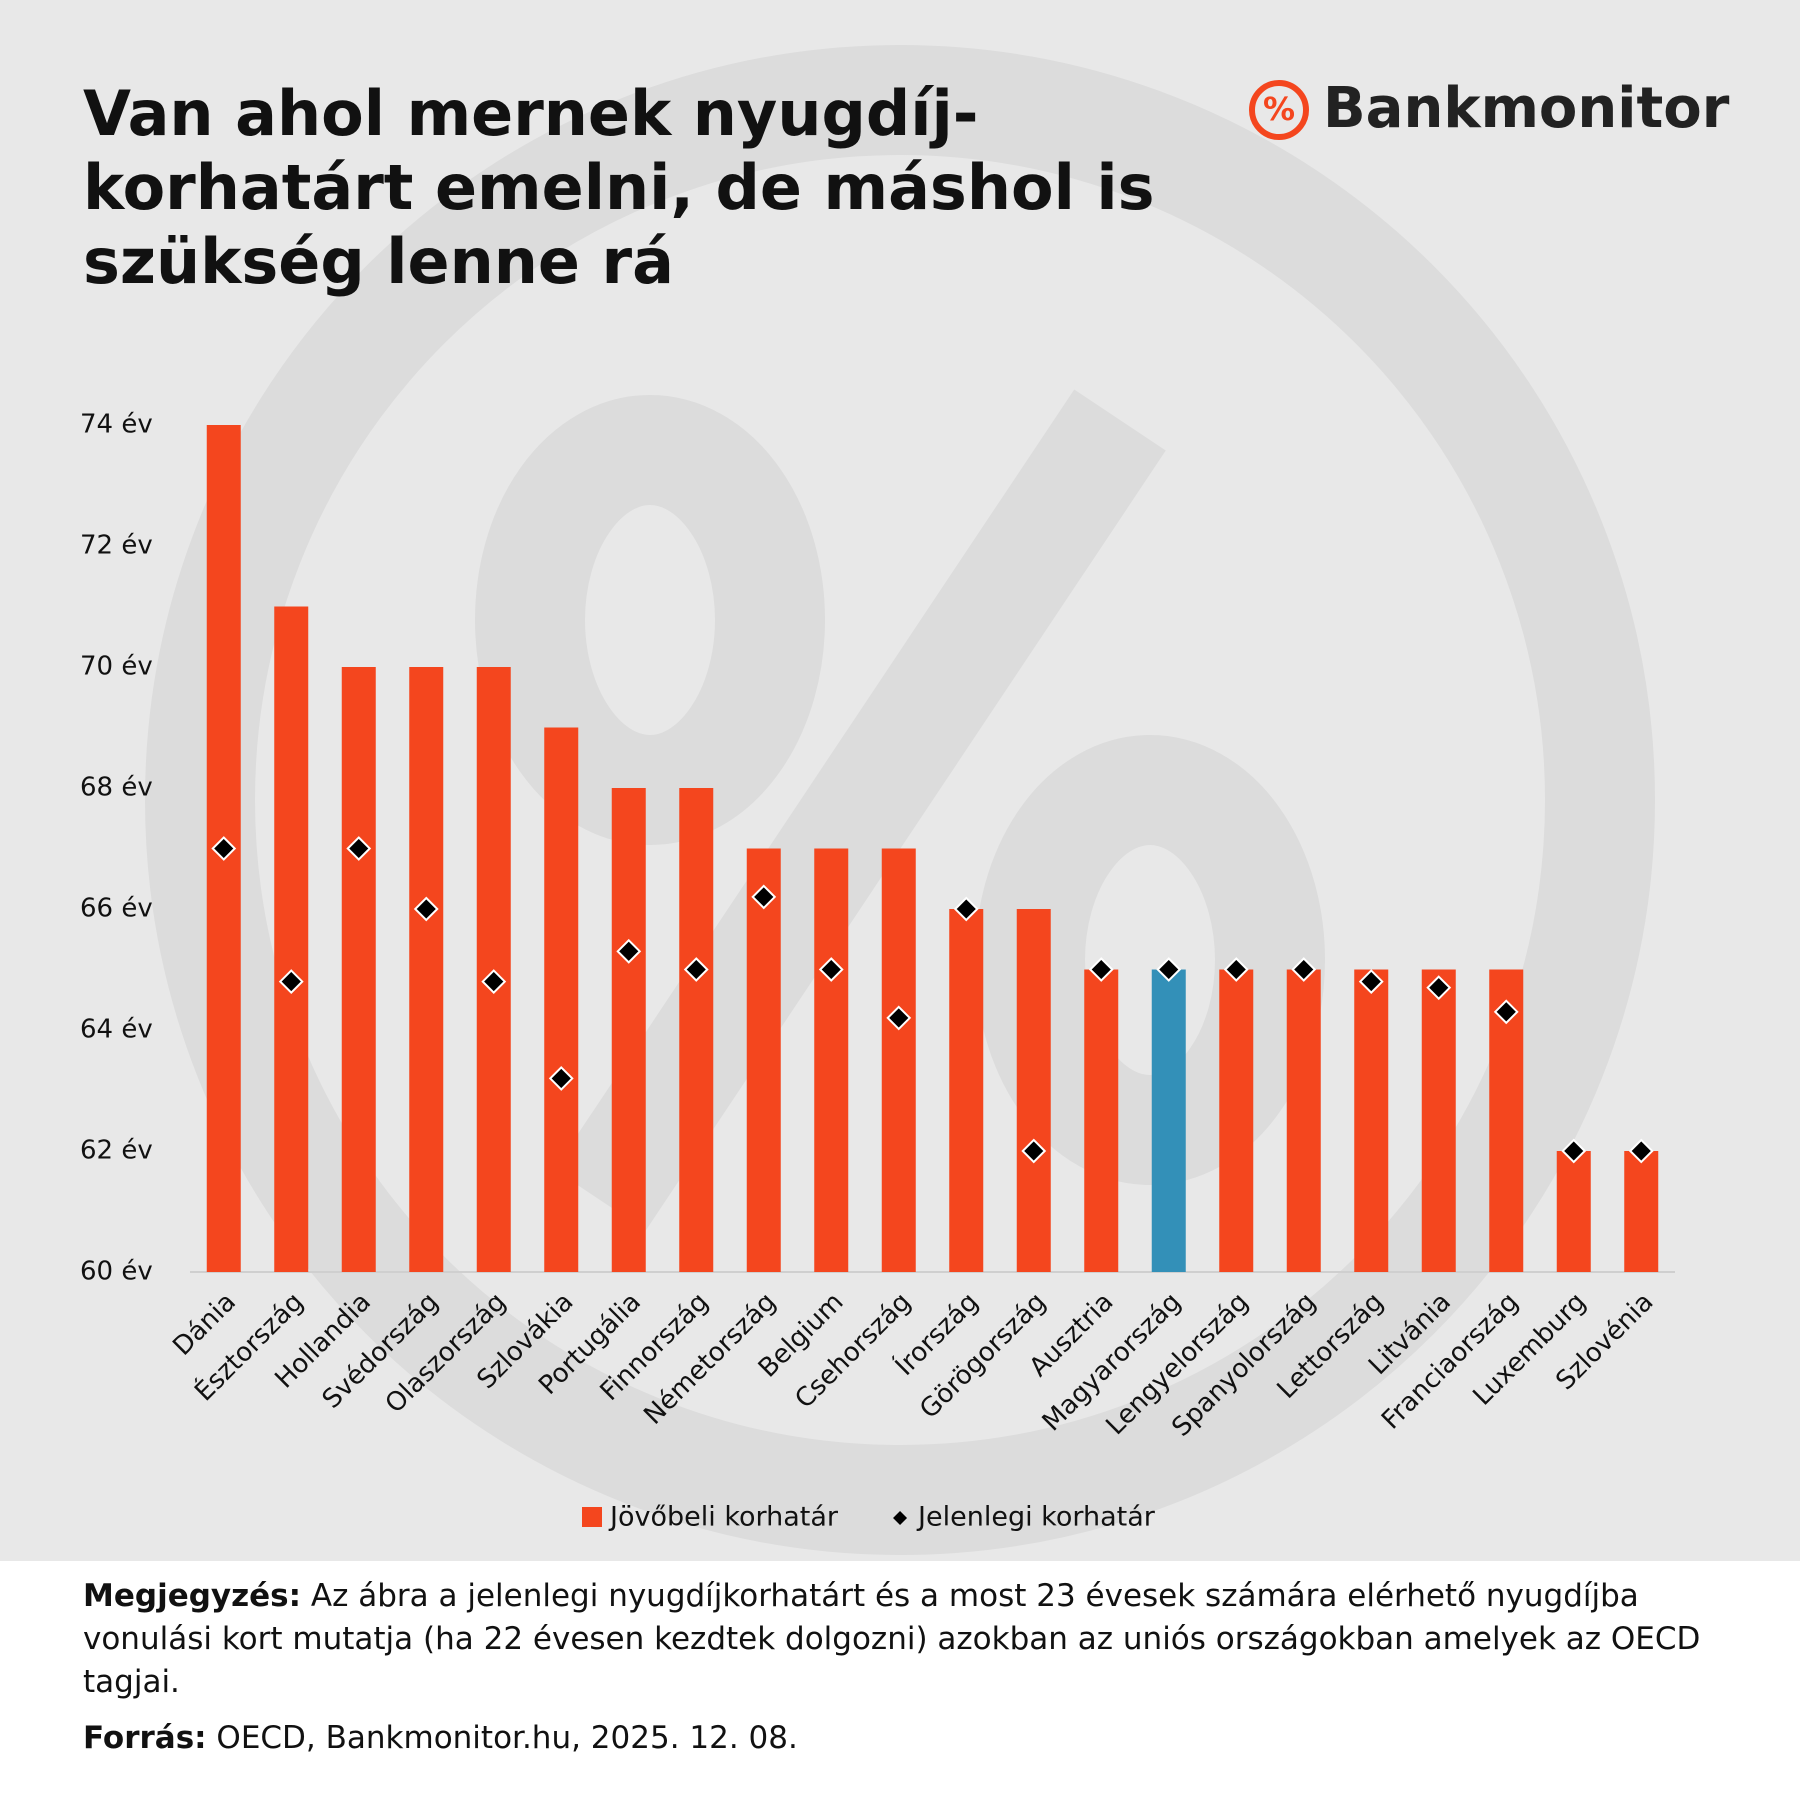 The width and height of the screenshot is (1800, 1800). What do you see at coordinates (116, 1151) in the screenshot?
I see `y-tick-label: 62 év` at bounding box center [116, 1151].